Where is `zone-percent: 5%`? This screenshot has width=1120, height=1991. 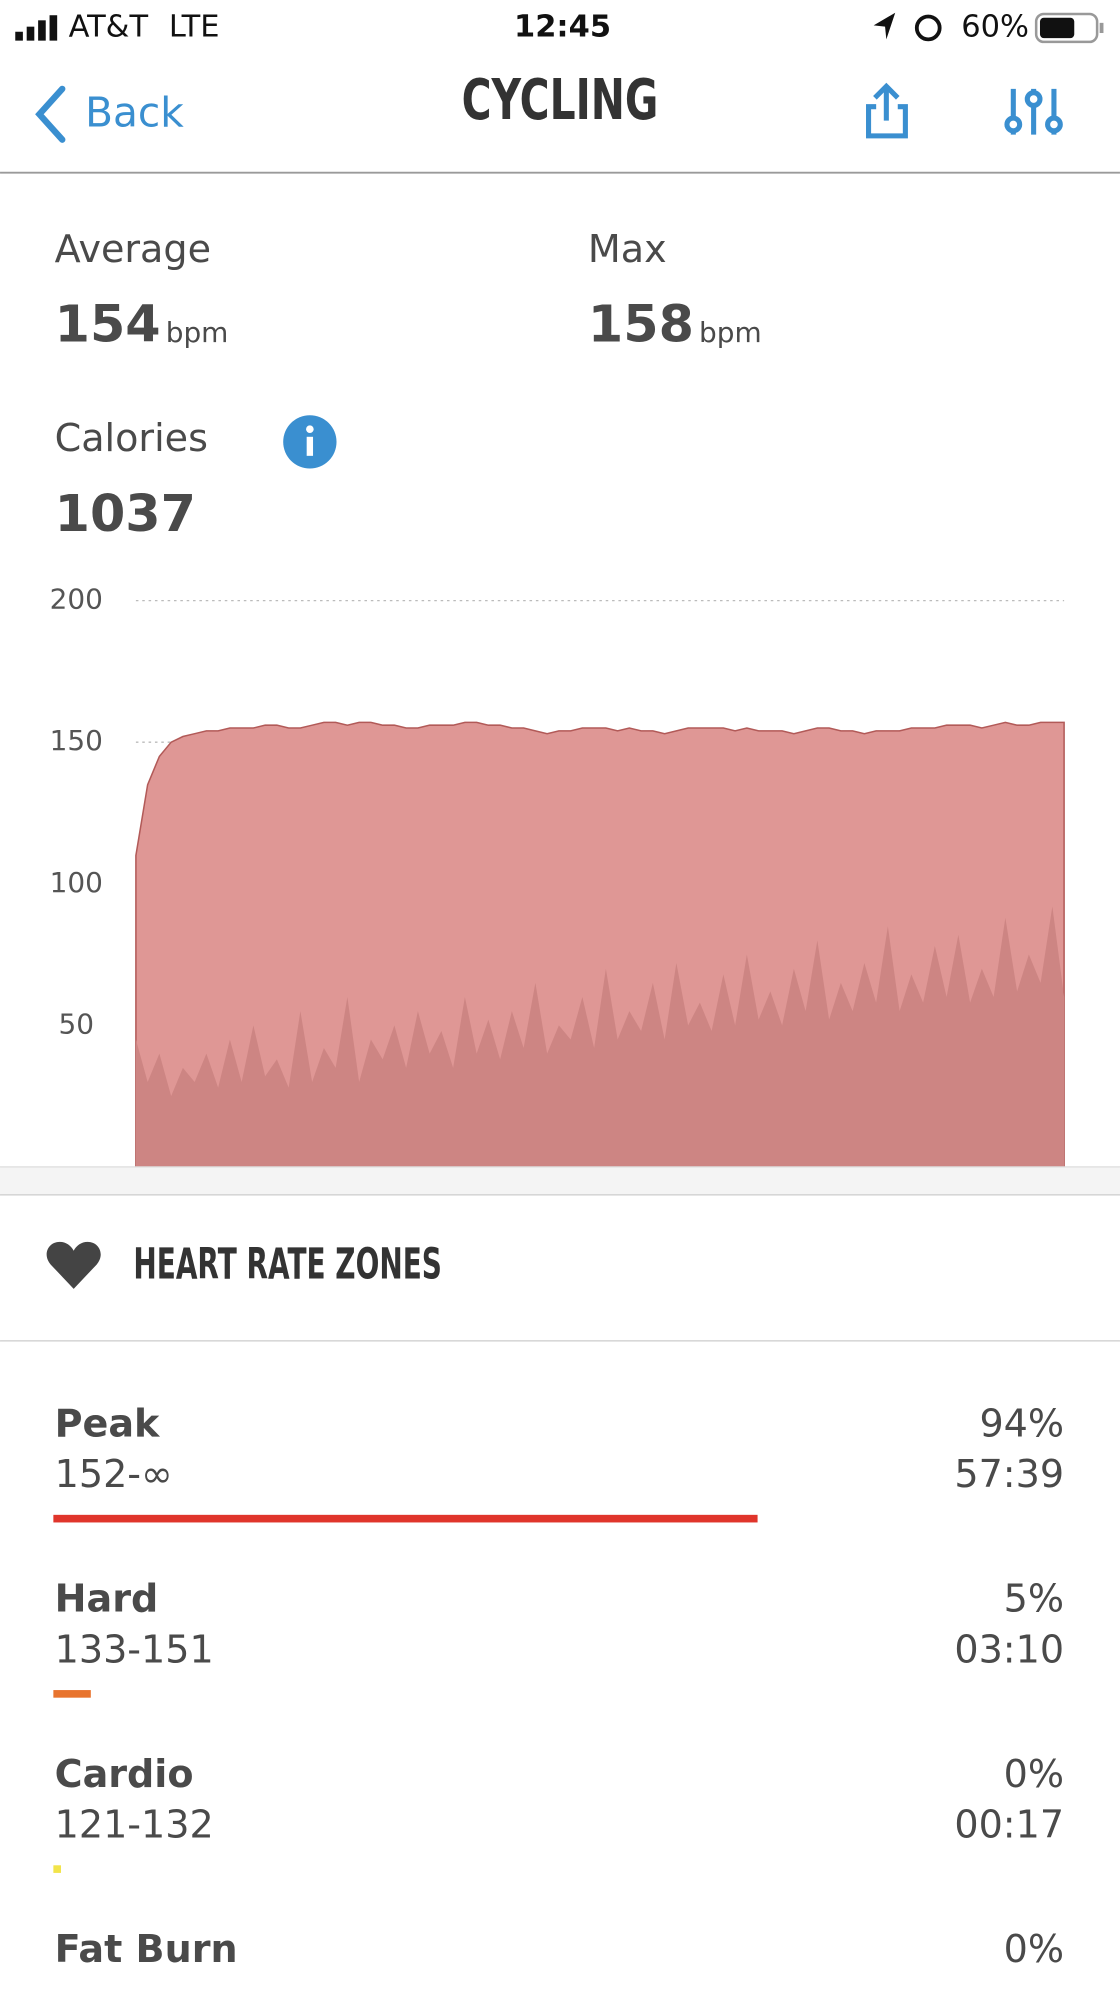 zone-percent: 5% is located at coordinates (1034, 1599).